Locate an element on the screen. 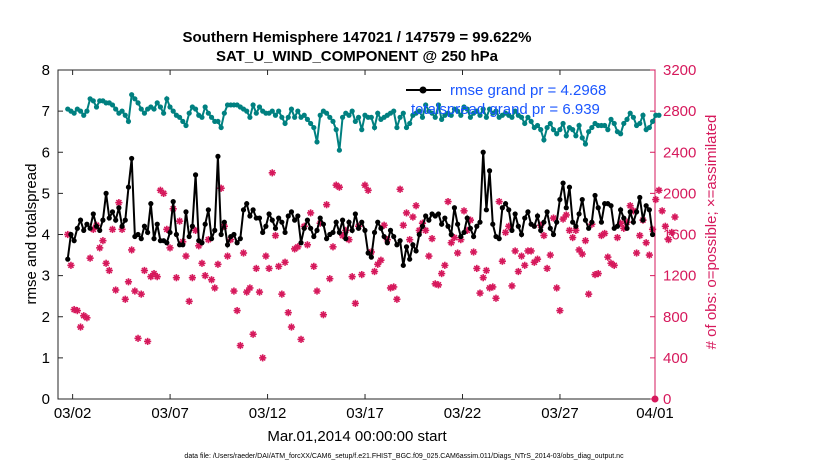 This screenshot has width=830, height=470. x-axis-label: Mar.01,2014 00:00:00 start is located at coordinates (357, 436).